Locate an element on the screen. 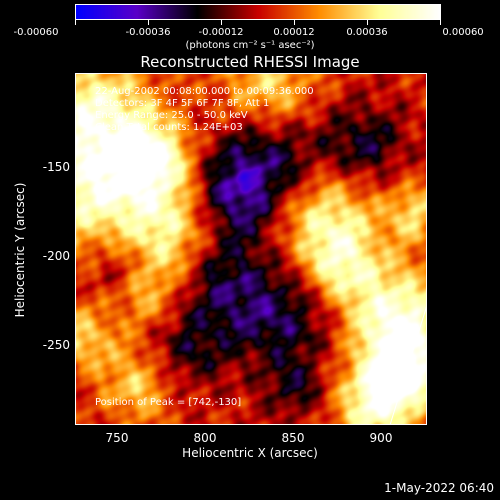  y-axis-label: Heliocentric Y (arcsec) is located at coordinates (20, 250).